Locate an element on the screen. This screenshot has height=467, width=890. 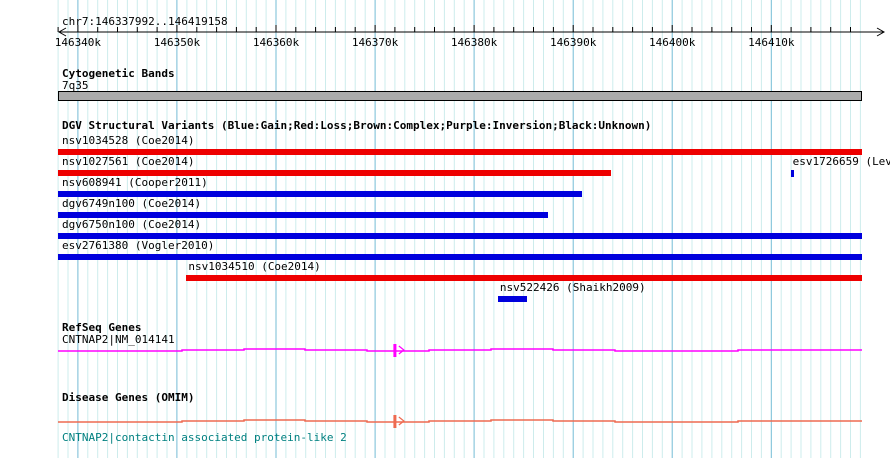
variant-label-dgv6749n100: dgv6749n100 (Coe2014) is located at coordinates (132, 203).